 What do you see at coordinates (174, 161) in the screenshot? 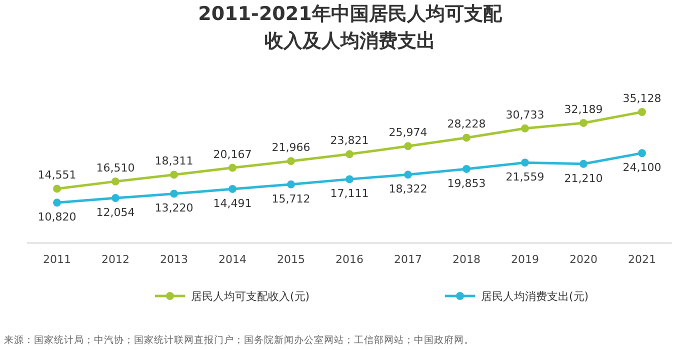
I see `data-label: 18,311` at bounding box center [174, 161].